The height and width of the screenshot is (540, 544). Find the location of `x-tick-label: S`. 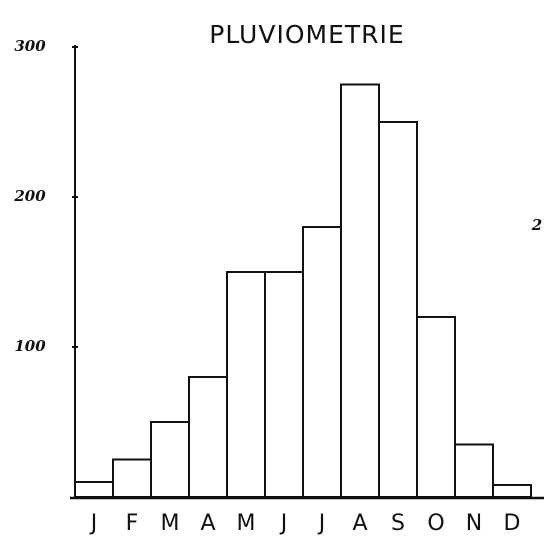

x-tick-label: S is located at coordinates (398, 523).